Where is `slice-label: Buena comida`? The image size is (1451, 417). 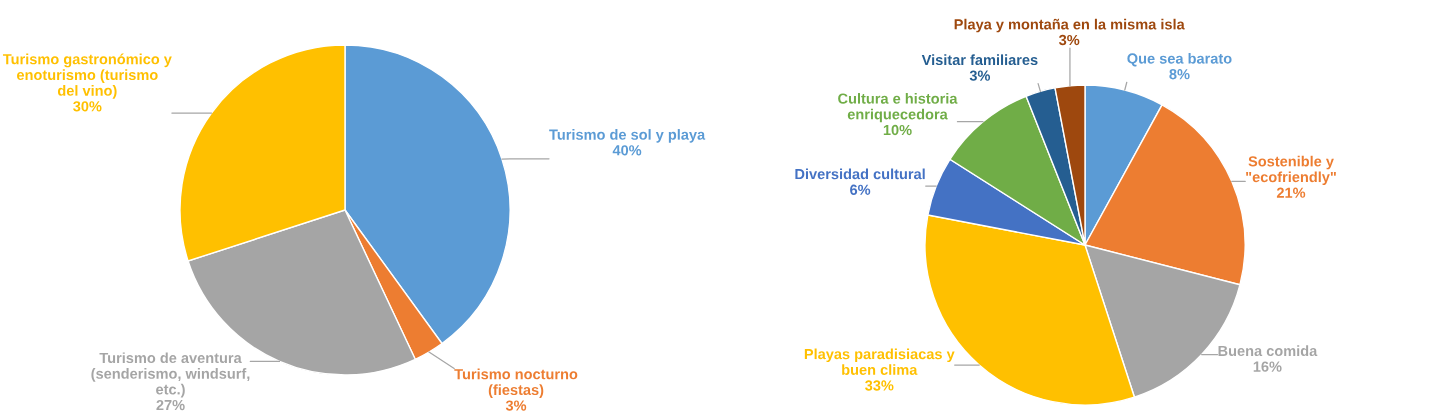
slice-label: Buena comida is located at coordinates (1268, 351).